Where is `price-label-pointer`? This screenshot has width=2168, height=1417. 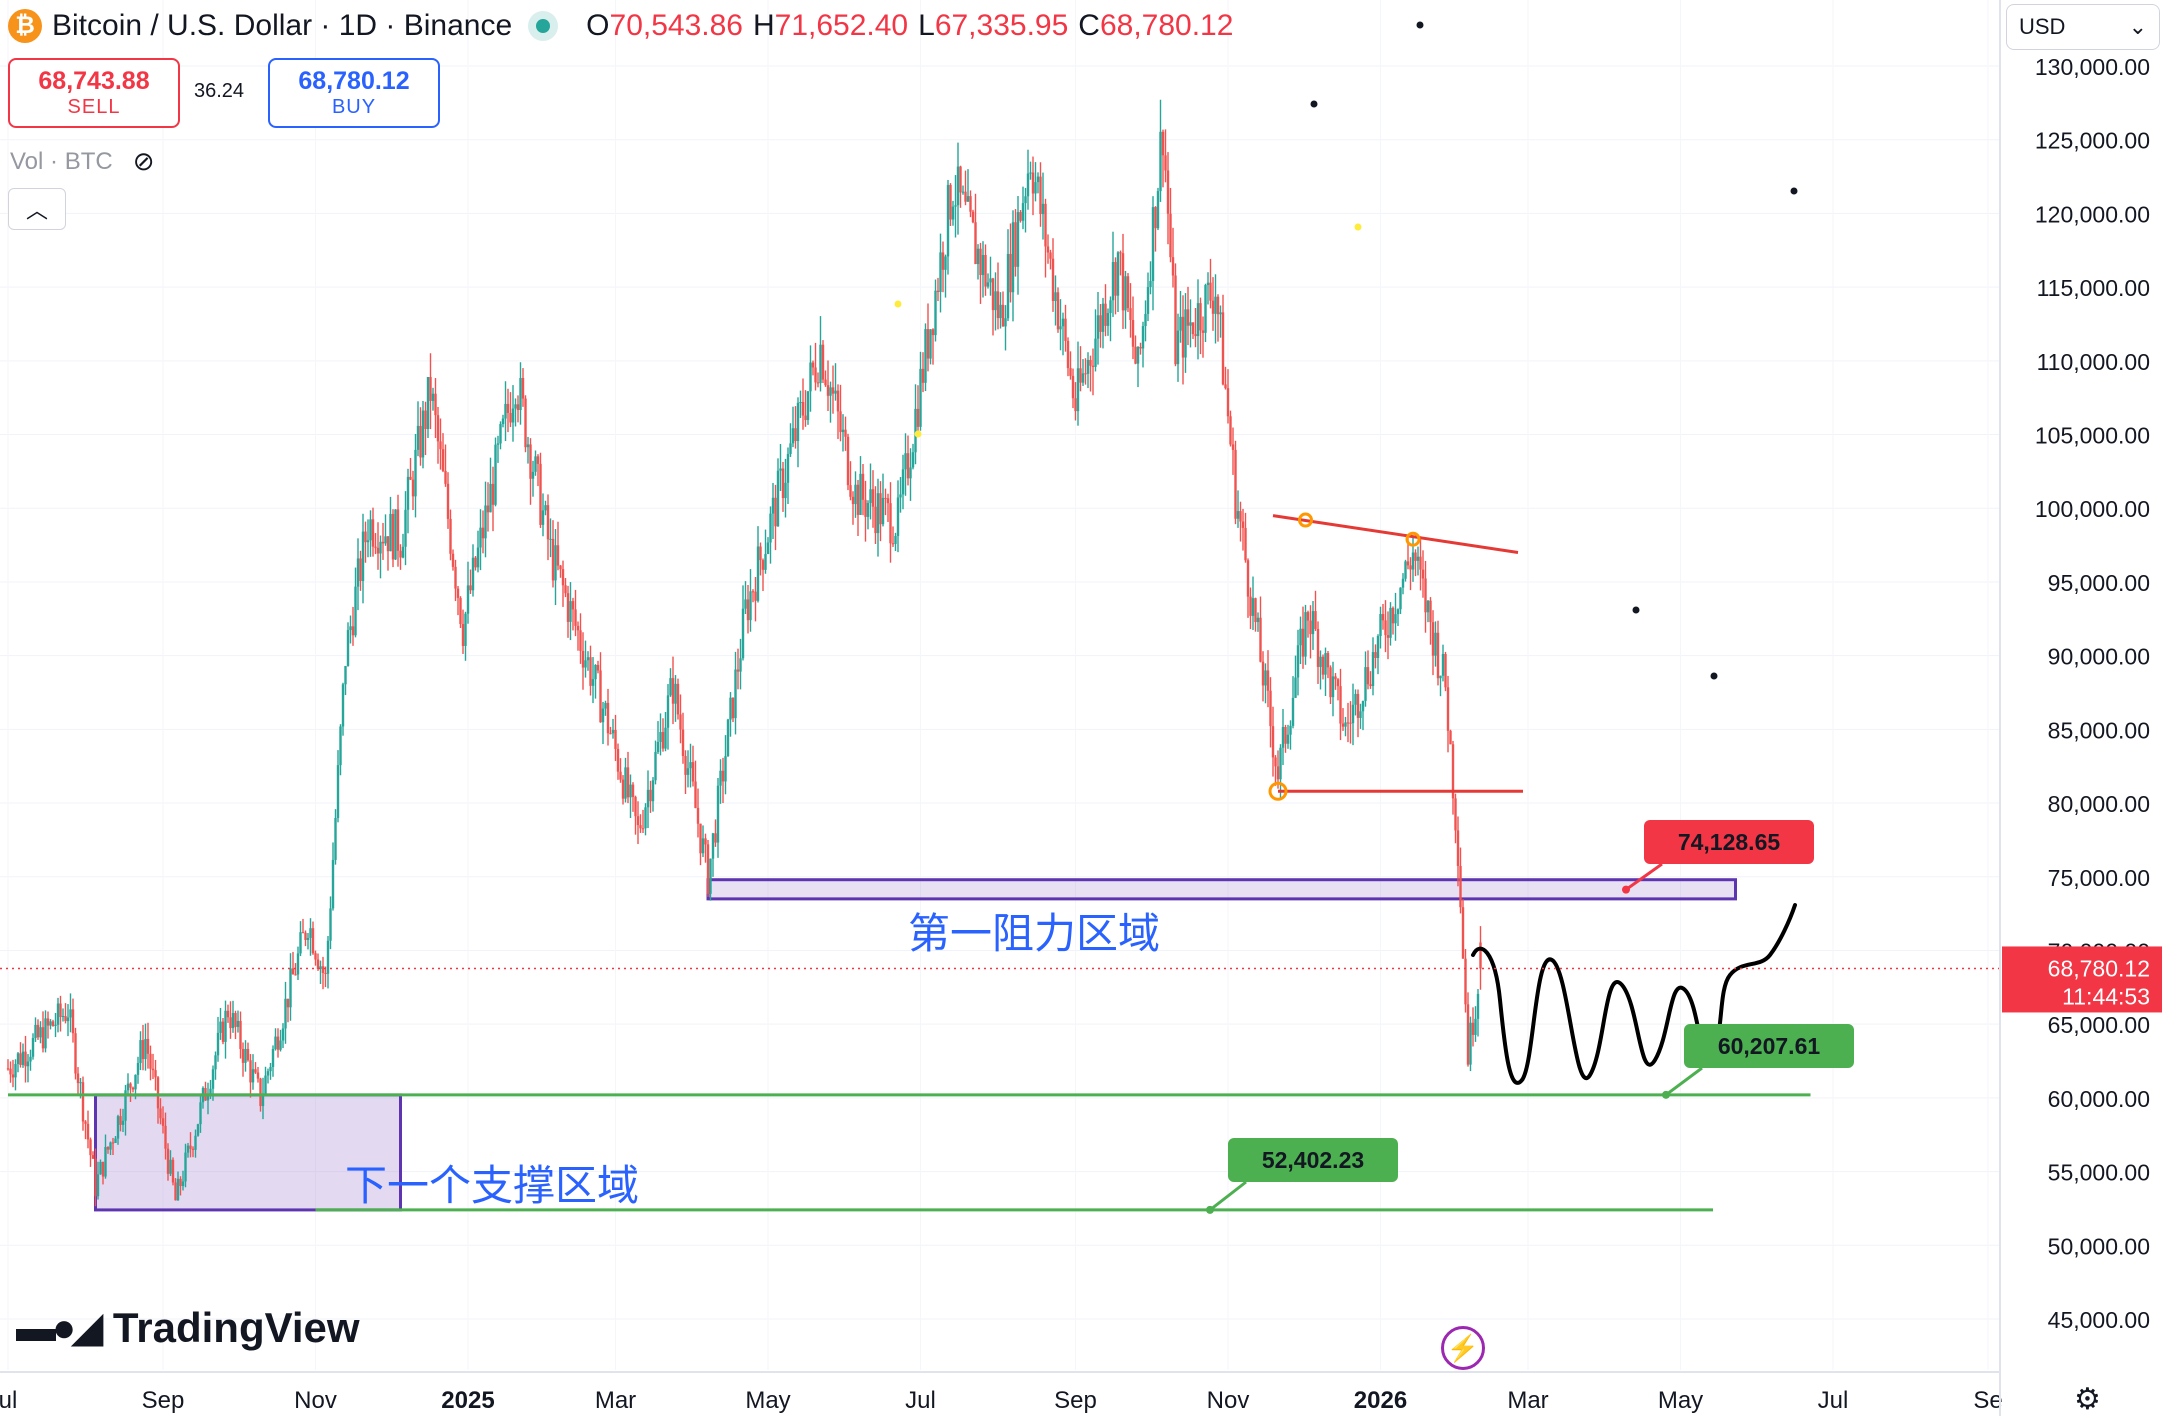 price-label-pointer is located at coordinates (1684, 1081).